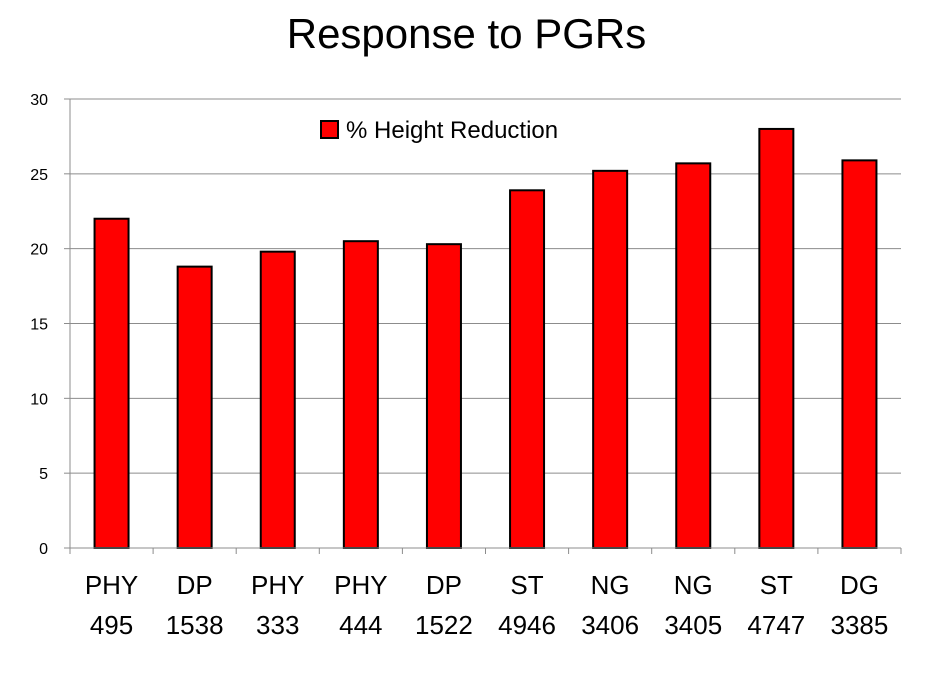 The image size is (933, 700). I want to click on legend: % Height Reduction, so click(439, 130).